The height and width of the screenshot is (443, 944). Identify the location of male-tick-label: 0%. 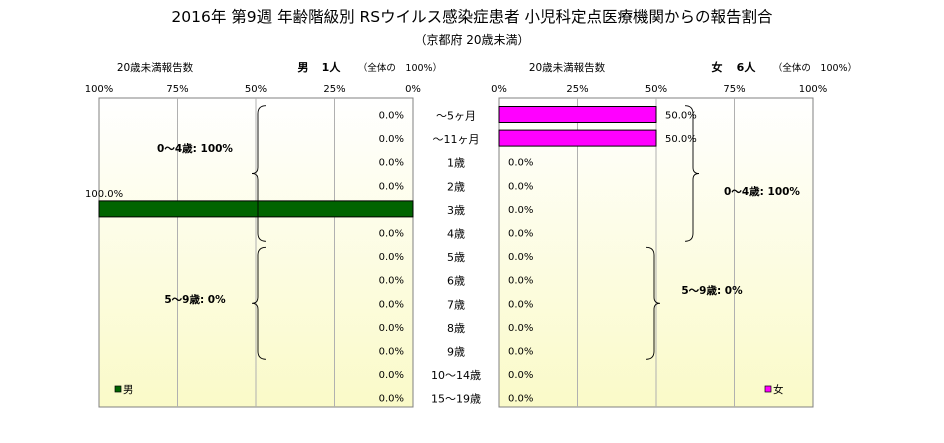
(413, 89).